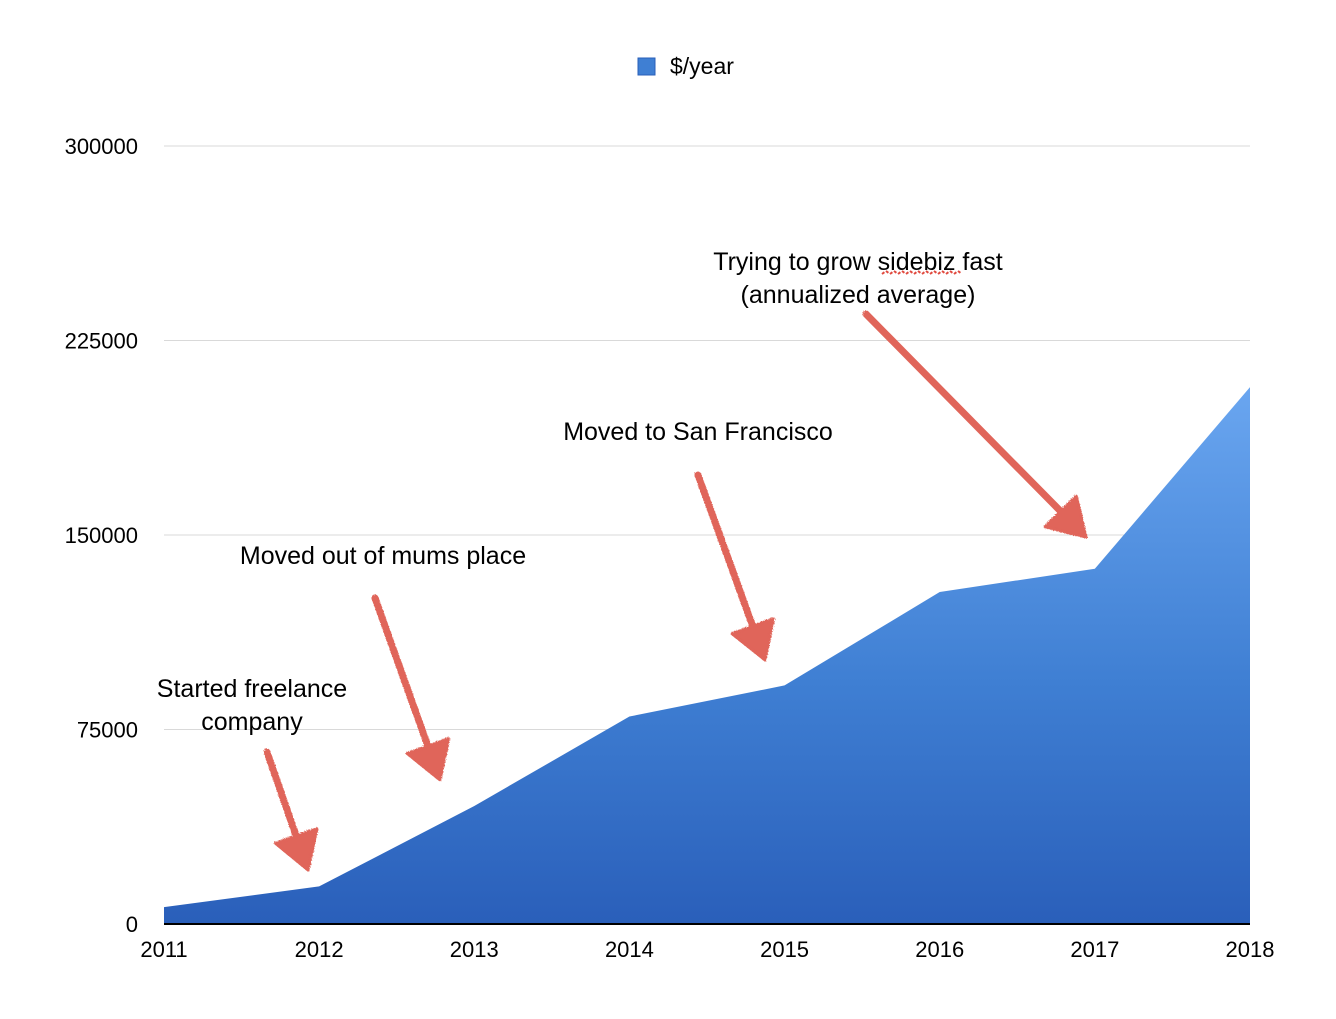  I want to click on legend: $/year, so click(685, 66).